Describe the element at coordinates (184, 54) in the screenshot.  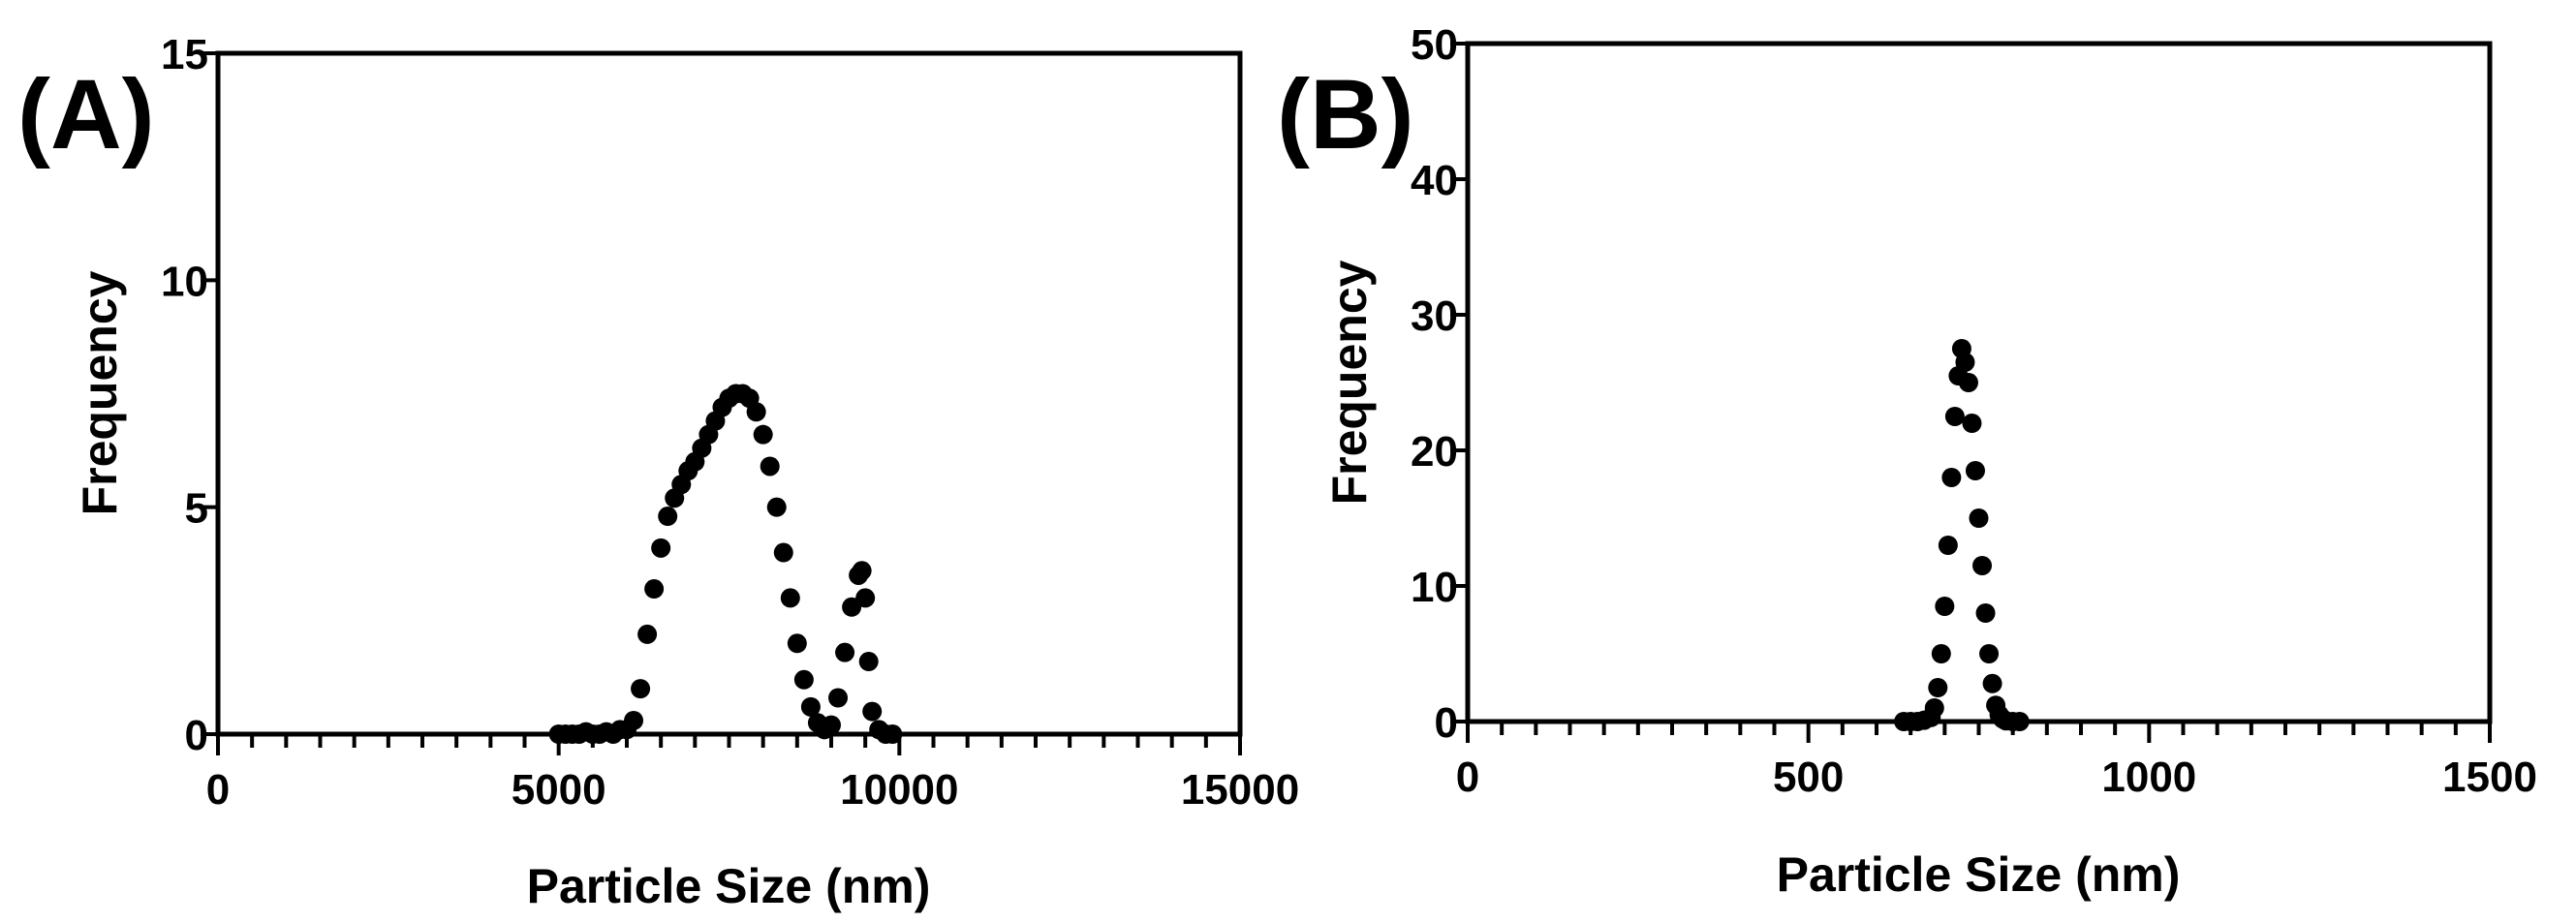
I see `panel-a-y-tick-label: 15` at that location.